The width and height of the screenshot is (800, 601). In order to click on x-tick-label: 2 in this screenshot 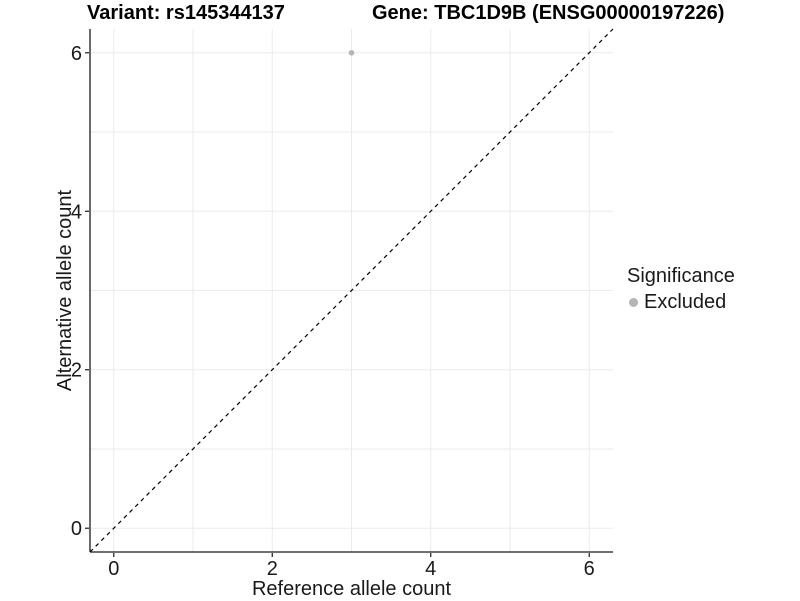, I will do `click(272, 569)`.